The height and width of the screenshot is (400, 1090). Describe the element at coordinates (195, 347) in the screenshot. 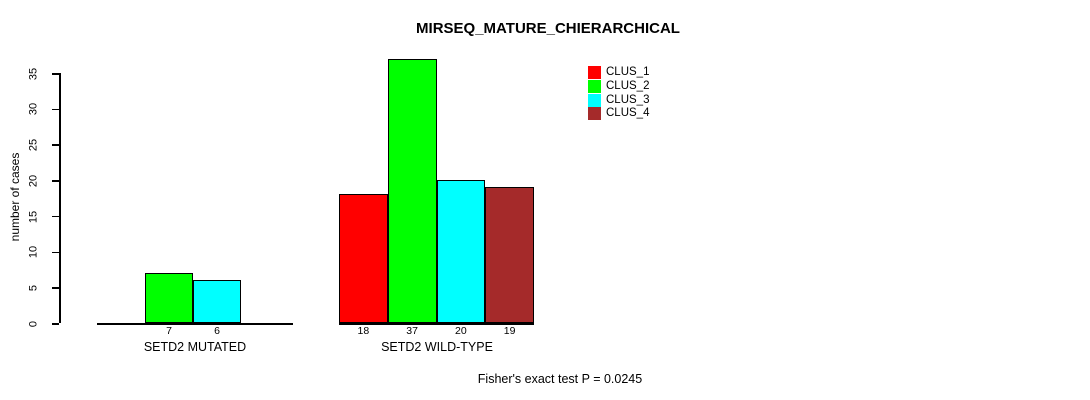

I see `x-group-label: SETD2 MUTATED` at that location.